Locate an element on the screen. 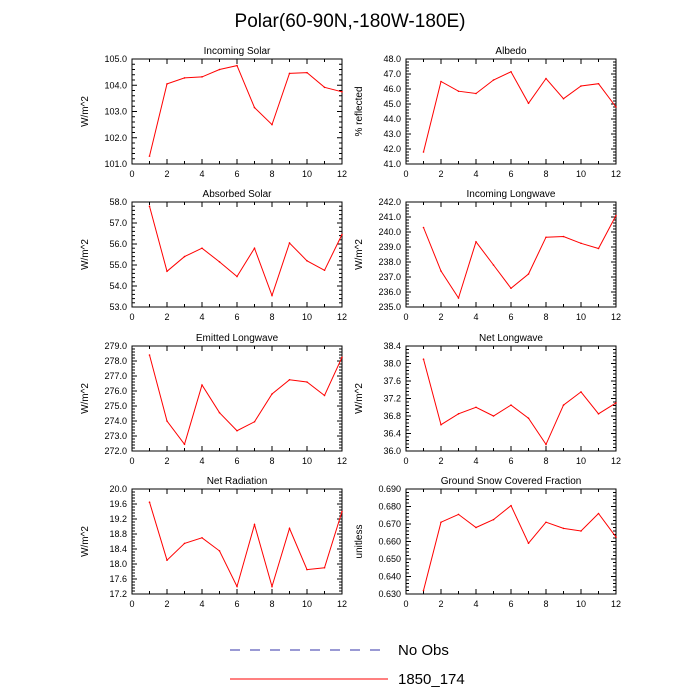  figure-title: Polar(60-90N,-180W-180E) is located at coordinates (350, 21).